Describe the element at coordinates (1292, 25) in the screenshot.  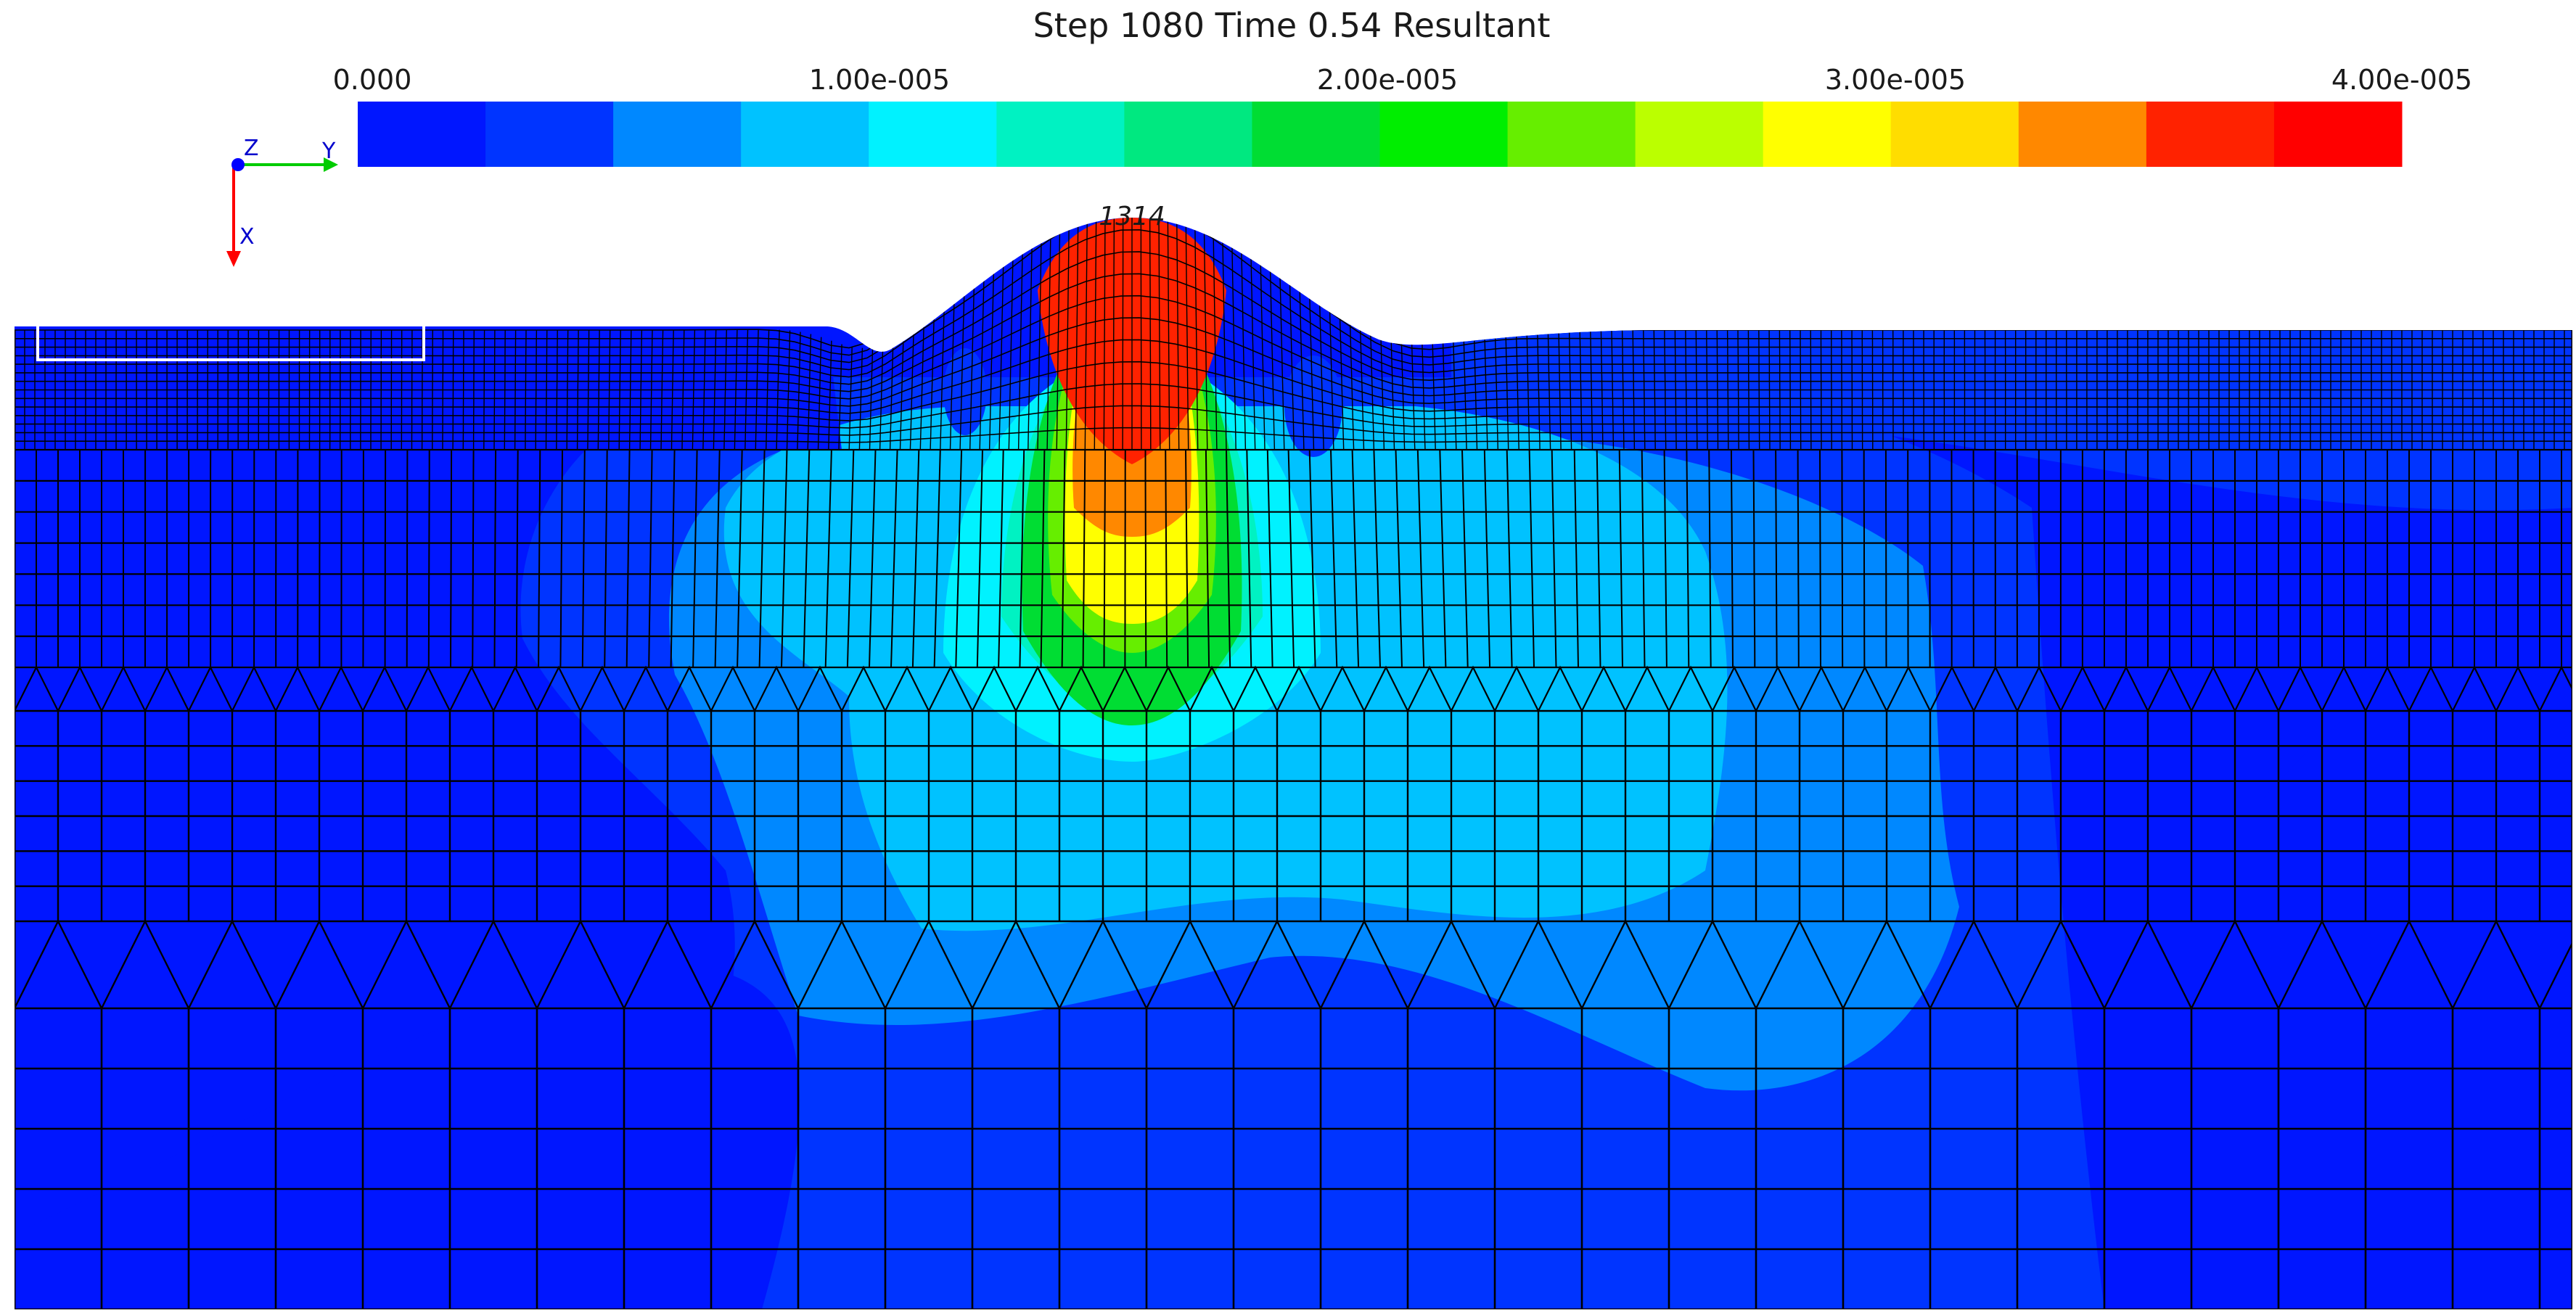
I see `plot-title: Step 1080 Time 0.54 Resultant` at that location.